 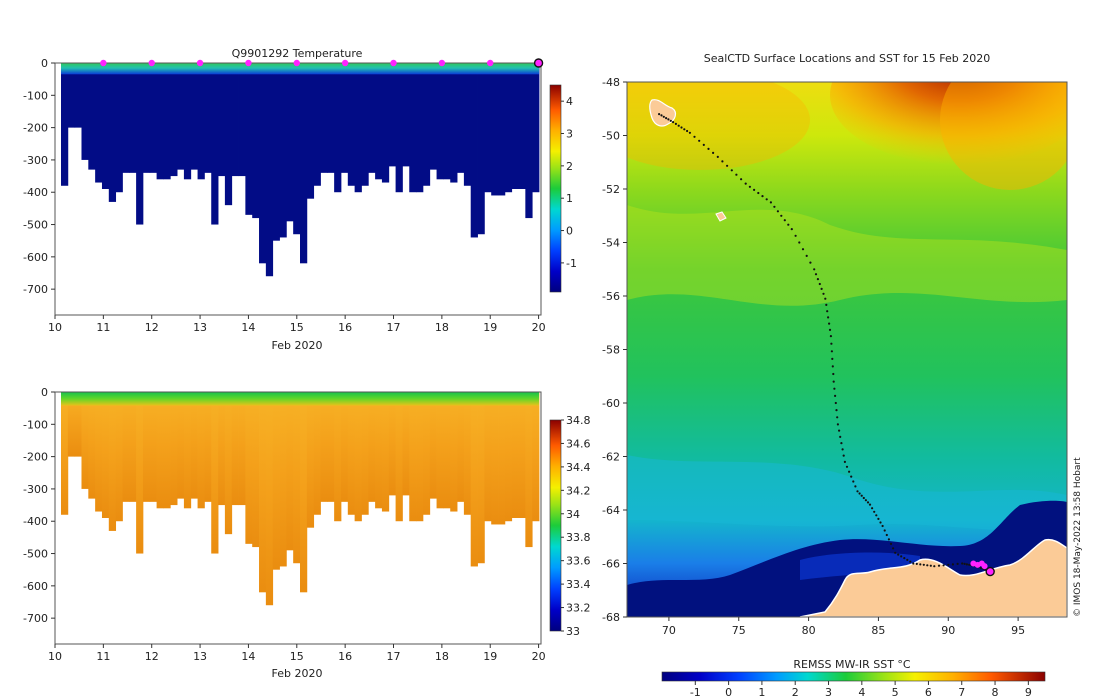 What do you see at coordinates (44, 63) in the screenshot?
I see `temperature-y-tick-label: 0` at bounding box center [44, 63].